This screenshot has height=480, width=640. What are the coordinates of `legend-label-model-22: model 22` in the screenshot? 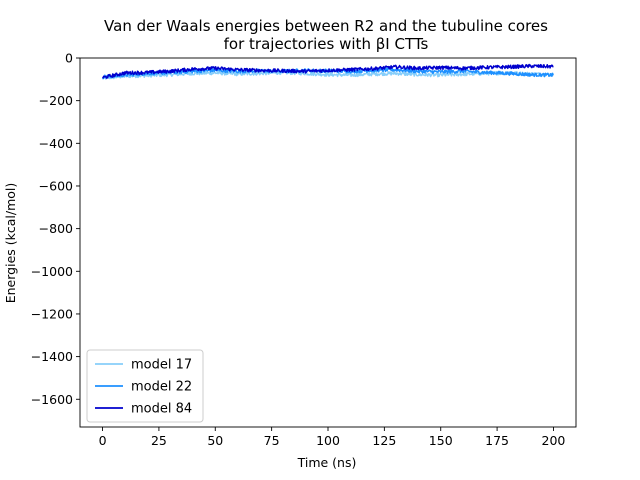 It's located at (161, 387).